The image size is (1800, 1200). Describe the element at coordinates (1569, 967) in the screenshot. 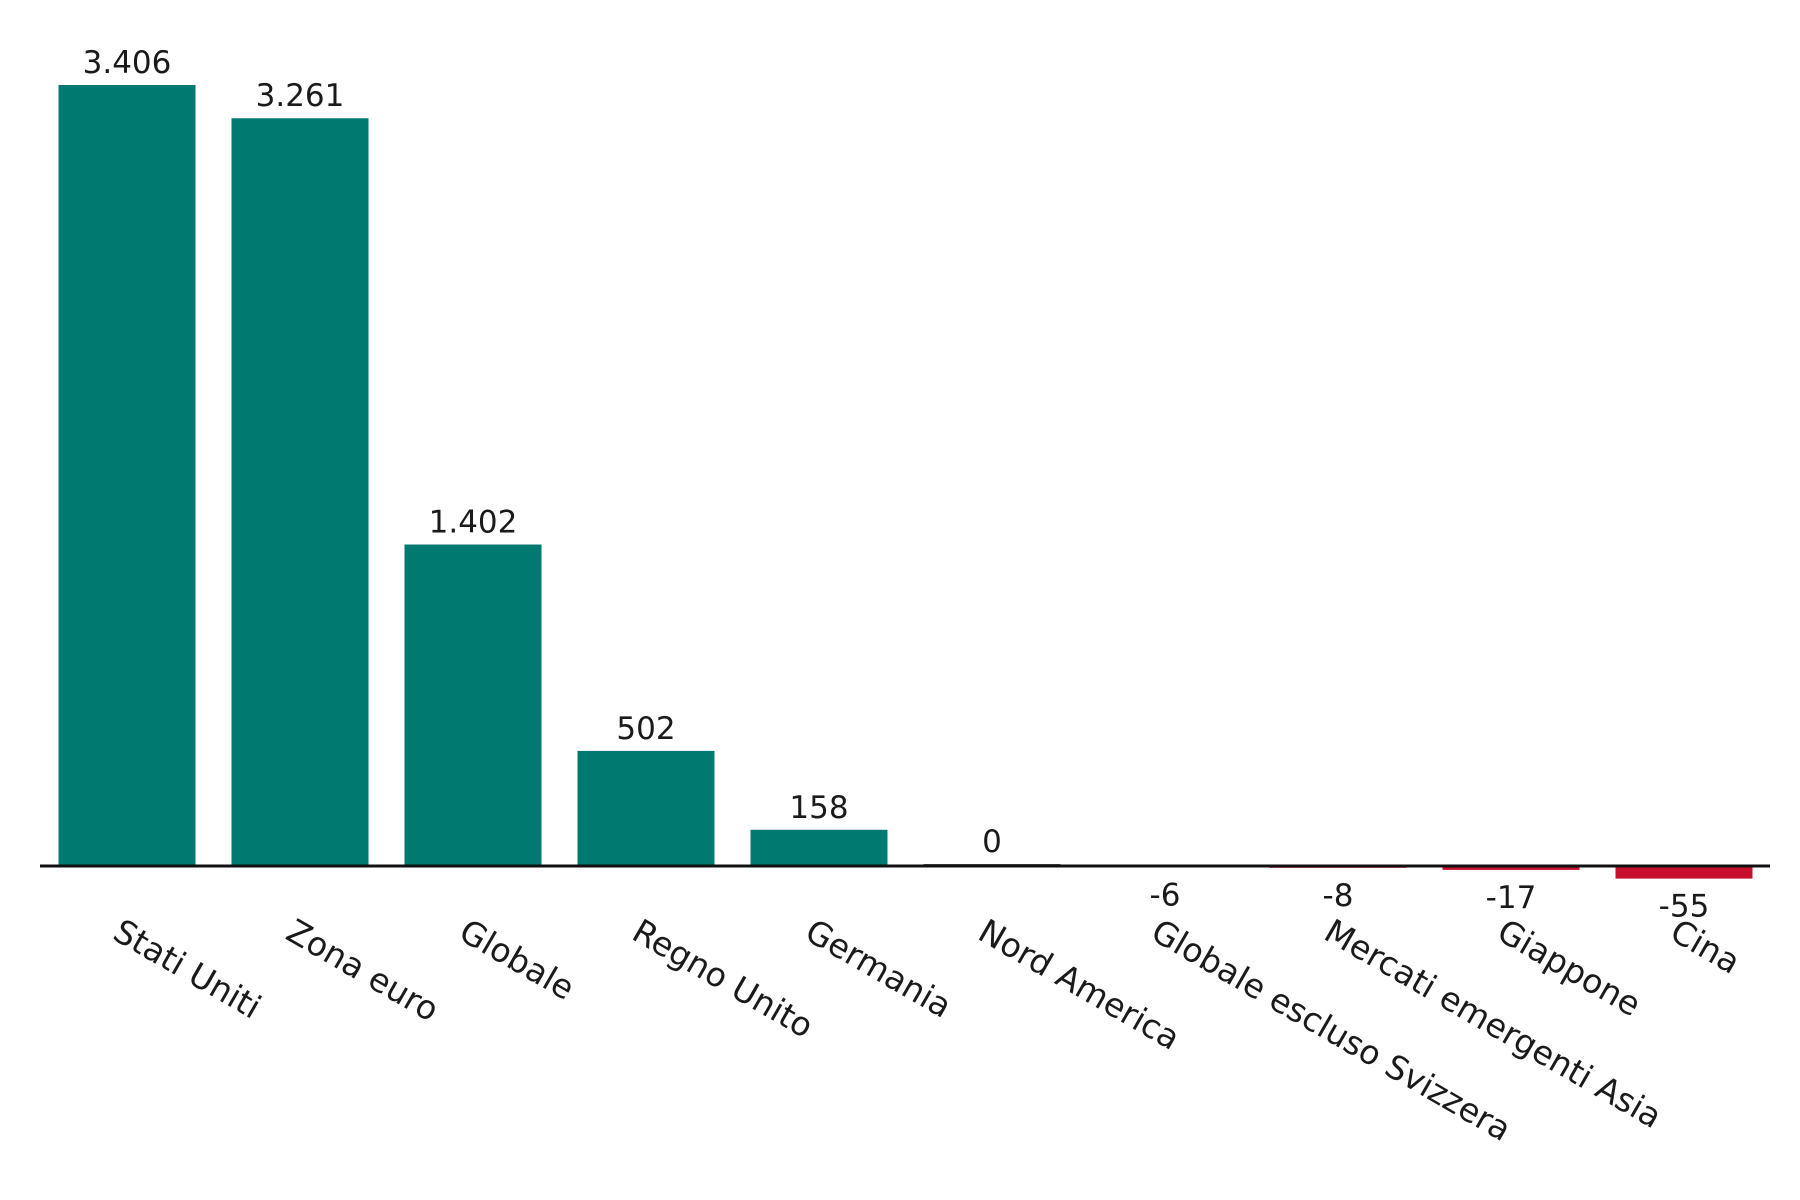

I see `category-label-8: Giappone` at that location.